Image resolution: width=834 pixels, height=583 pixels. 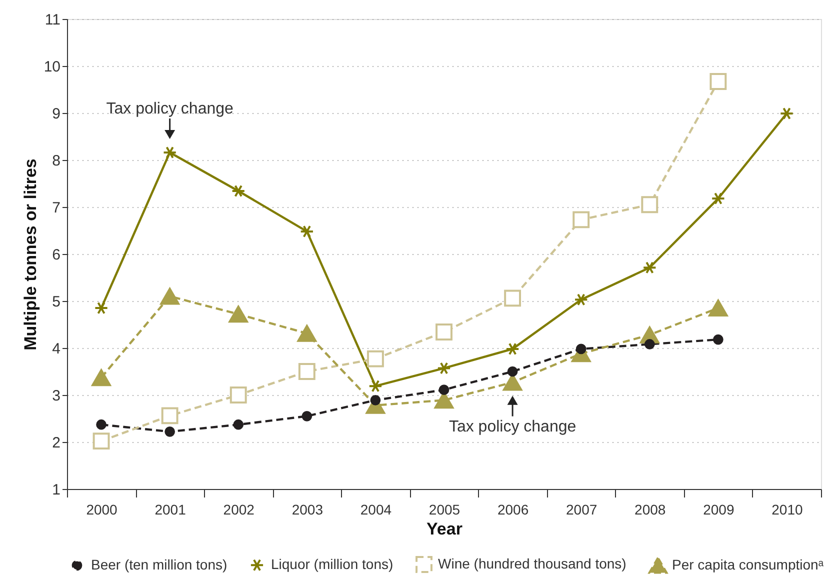 What do you see at coordinates (332, 564) in the screenshot?
I see `legend-label: Liquor (million tons)` at bounding box center [332, 564].